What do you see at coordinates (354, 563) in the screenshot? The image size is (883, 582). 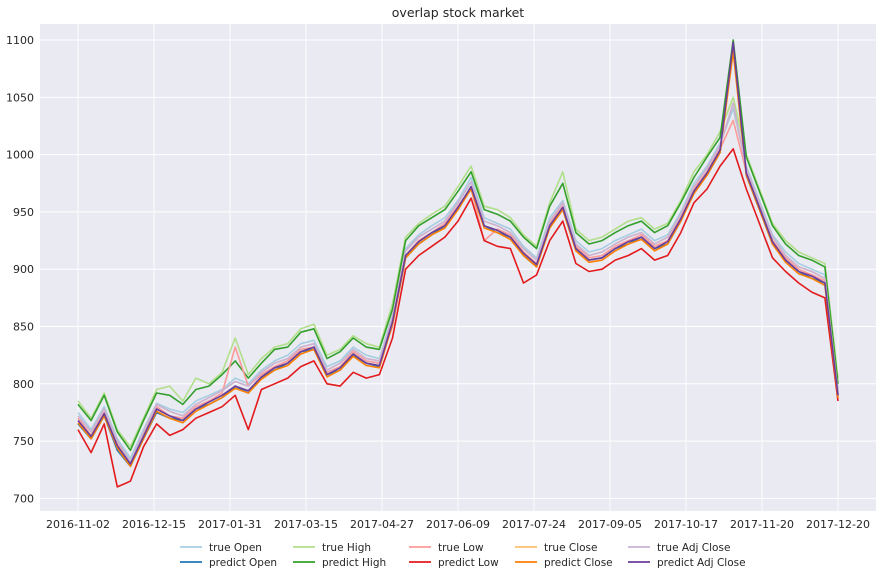 I see `legend-label-predict-high: predict High` at bounding box center [354, 563].